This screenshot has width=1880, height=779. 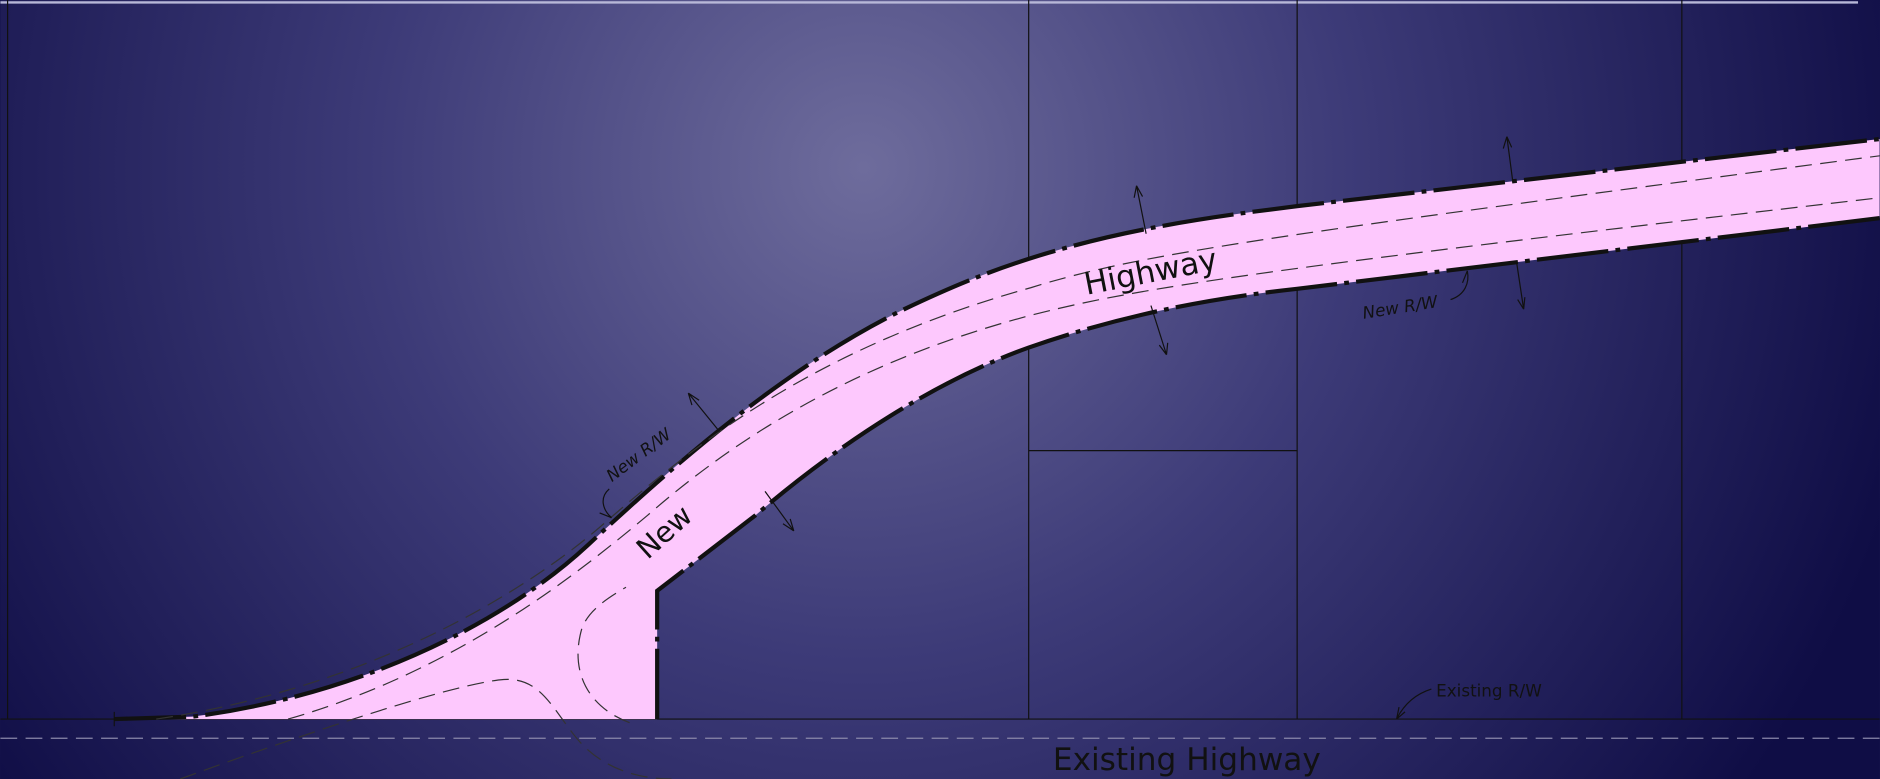 I want to click on existing-highway-label: Existing Highway, so click(x=1187, y=760).